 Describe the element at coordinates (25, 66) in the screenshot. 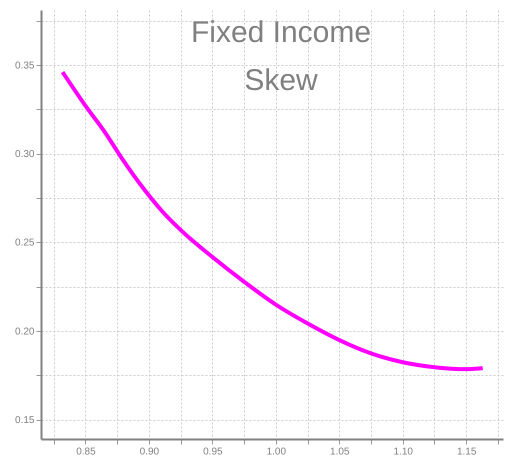

I see `y-tick-label: 0.35` at that location.